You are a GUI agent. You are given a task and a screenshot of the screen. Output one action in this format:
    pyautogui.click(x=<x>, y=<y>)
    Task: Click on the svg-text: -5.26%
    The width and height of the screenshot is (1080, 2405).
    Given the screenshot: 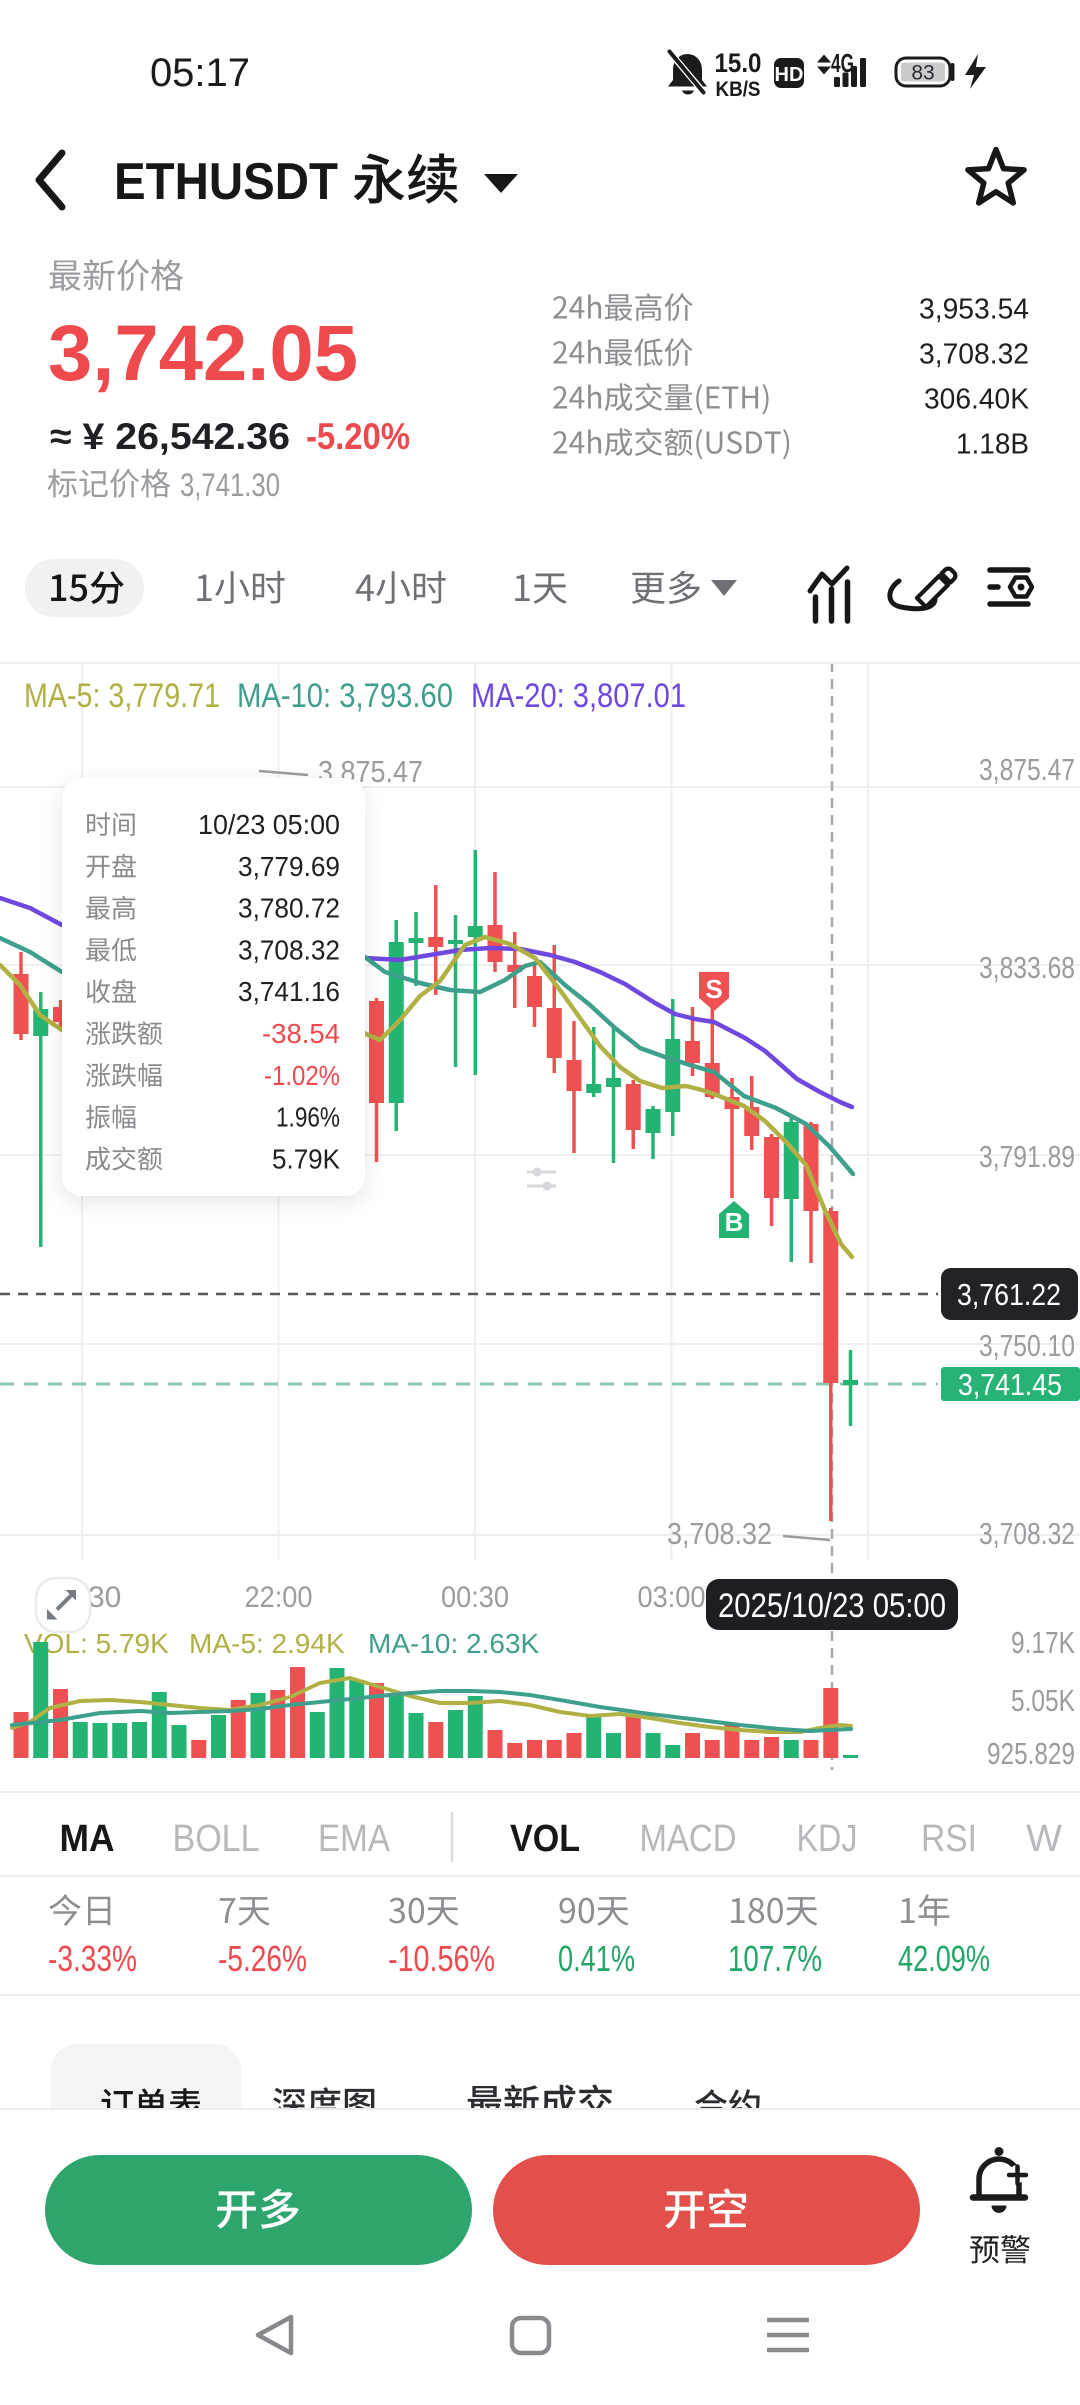 What is the action you would take?
    pyautogui.click(x=262, y=1958)
    